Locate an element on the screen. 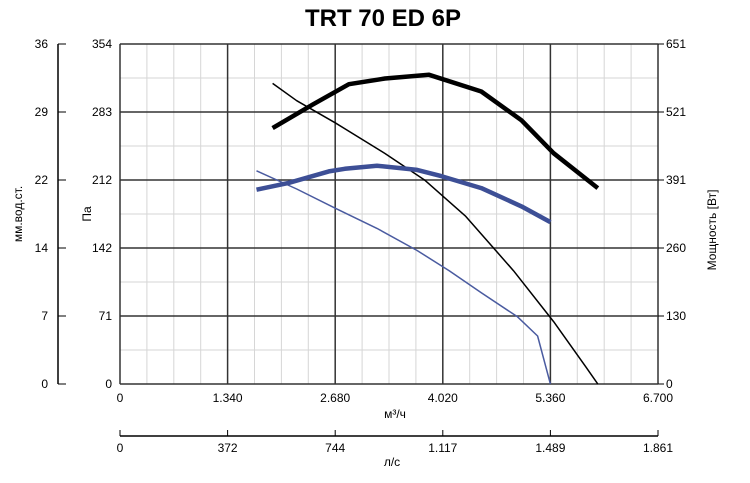 The width and height of the screenshot is (750, 483). power-tick-label: 260 is located at coordinates (676, 248).